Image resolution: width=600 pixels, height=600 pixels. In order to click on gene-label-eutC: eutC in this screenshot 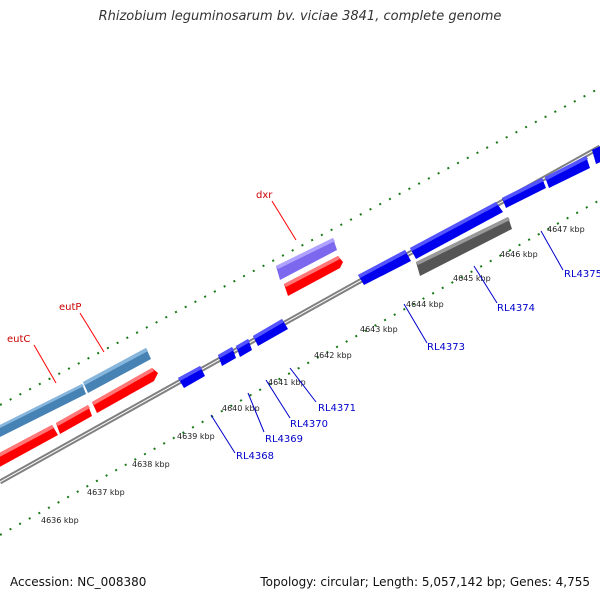, I will do `click(18, 339)`.